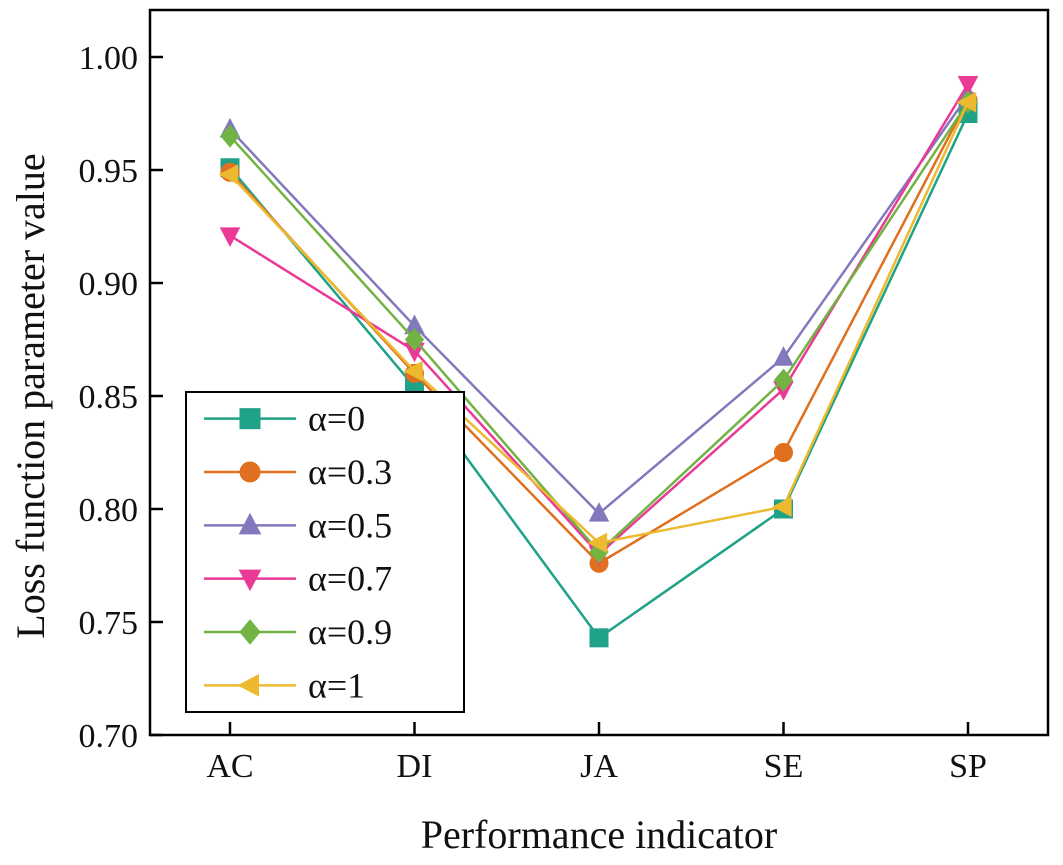  What do you see at coordinates (298, 632) in the screenshot?
I see `legend-entry: α=0.9` at bounding box center [298, 632].